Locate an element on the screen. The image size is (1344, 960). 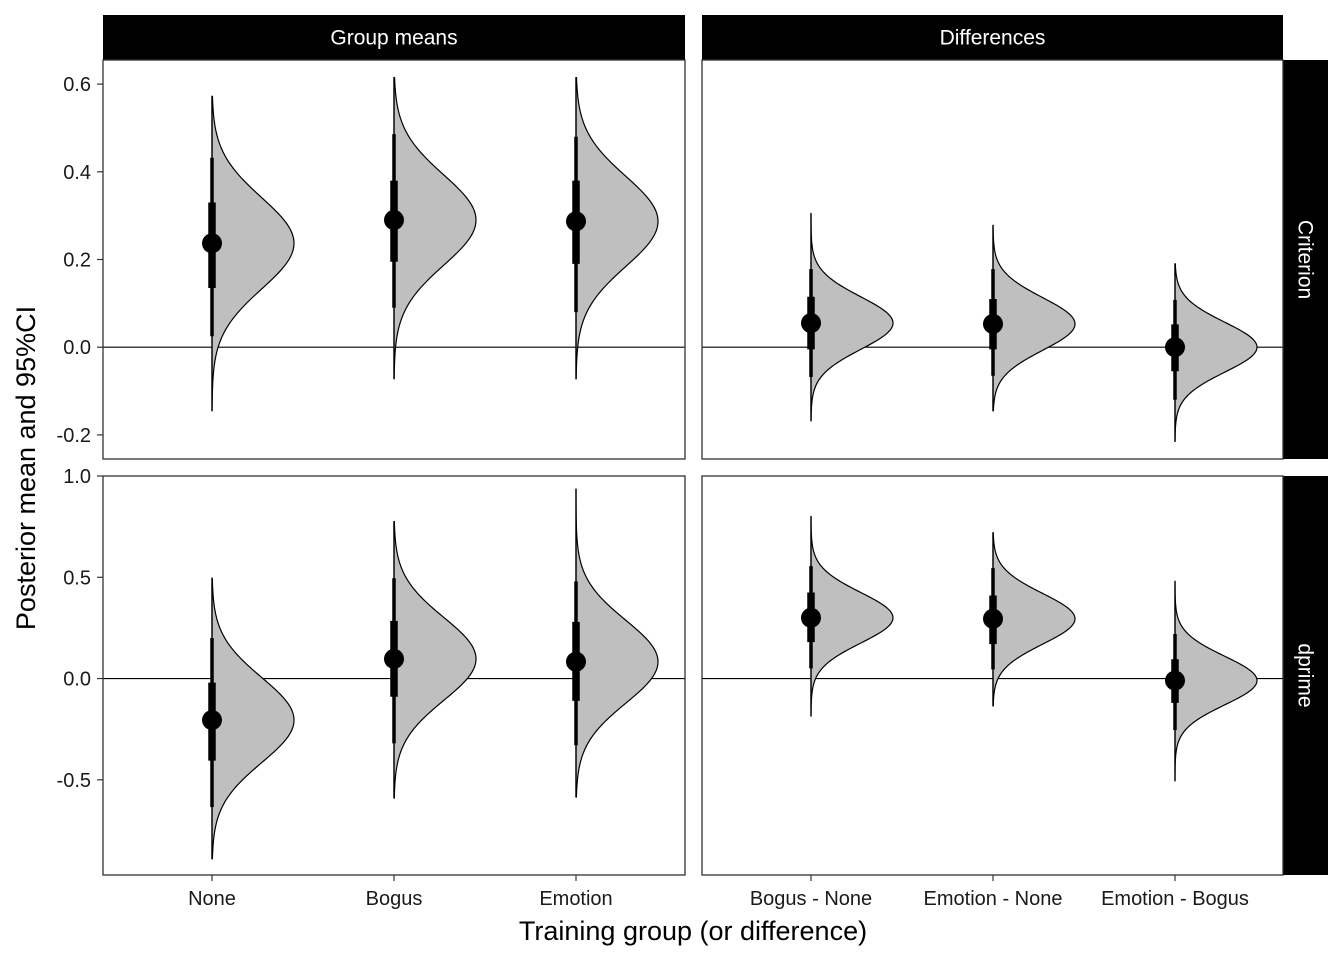
x-tick-label-emotion-none: Emotion - None is located at coordinates (993, 899).